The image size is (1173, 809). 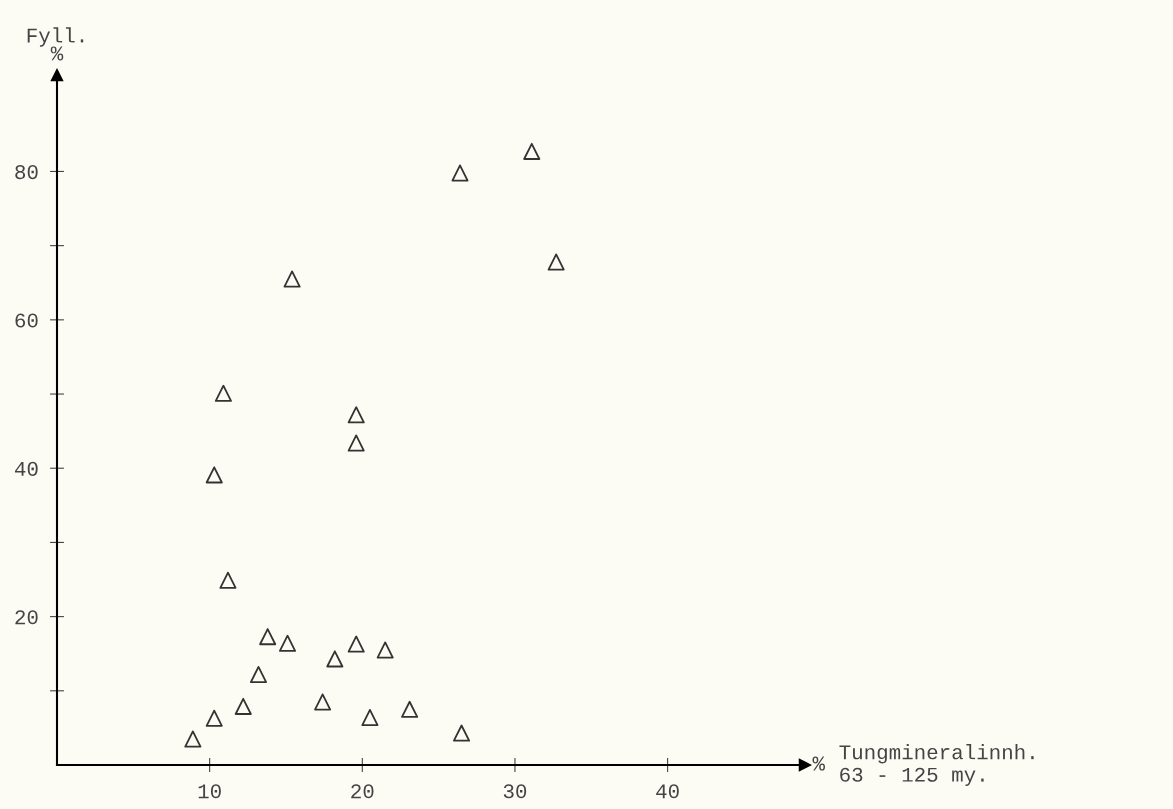 I want to click on y-tick-label: 40, so click(x=26, y=468).